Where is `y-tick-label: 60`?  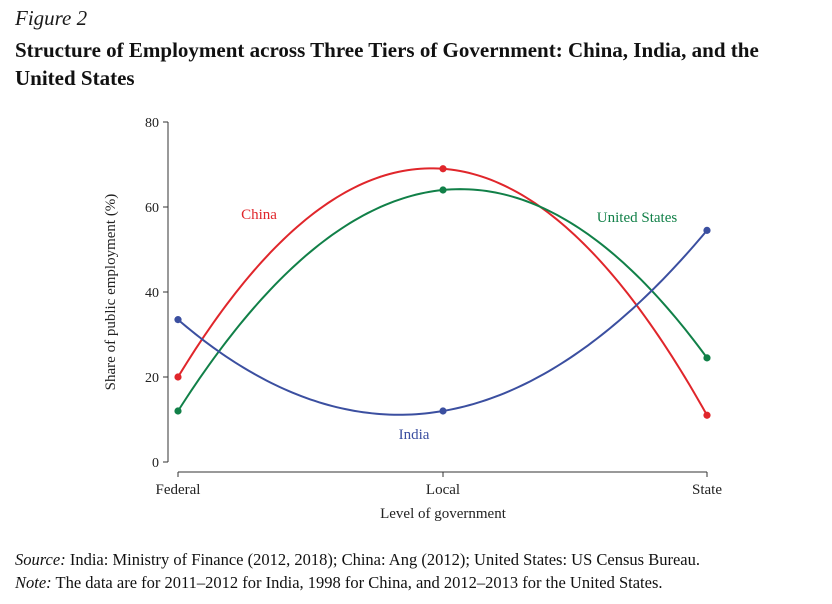
y-tick-label: 60 is located at coordinates (152, 208).